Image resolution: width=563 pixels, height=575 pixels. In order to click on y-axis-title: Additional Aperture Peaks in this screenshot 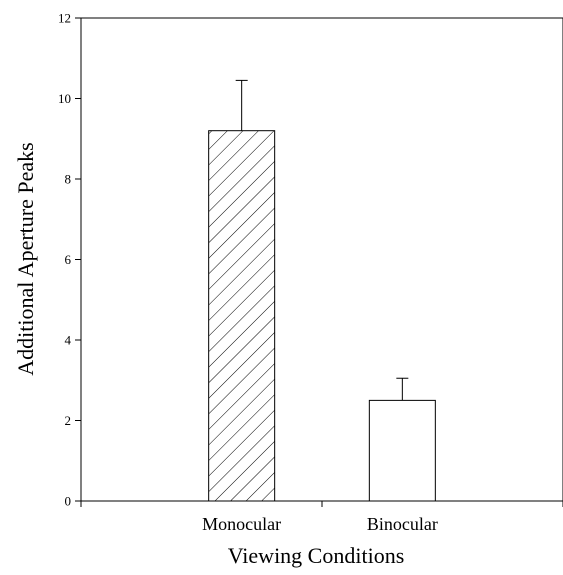, I will do `click(25, 258)`.